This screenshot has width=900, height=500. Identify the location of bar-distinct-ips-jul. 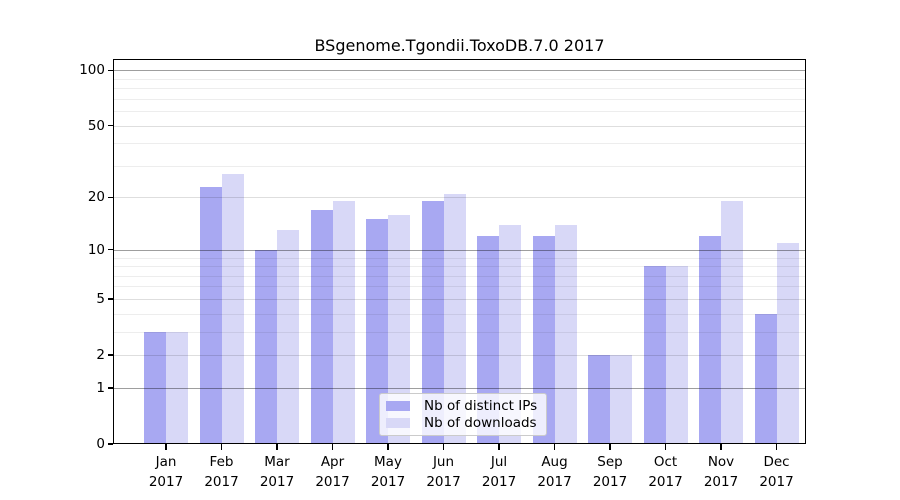
(488, 340).